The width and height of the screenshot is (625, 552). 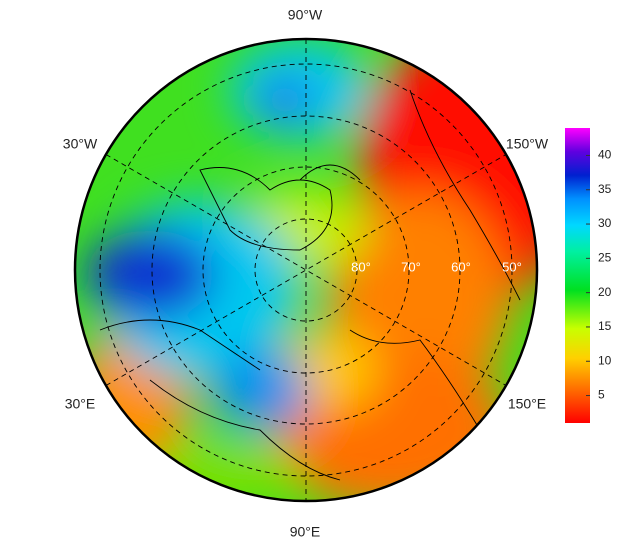 What do you see at coordinates (605, 326) in the screenshot?
I see `colorbar-tick-label: 15` at bounding box center [605, 326].